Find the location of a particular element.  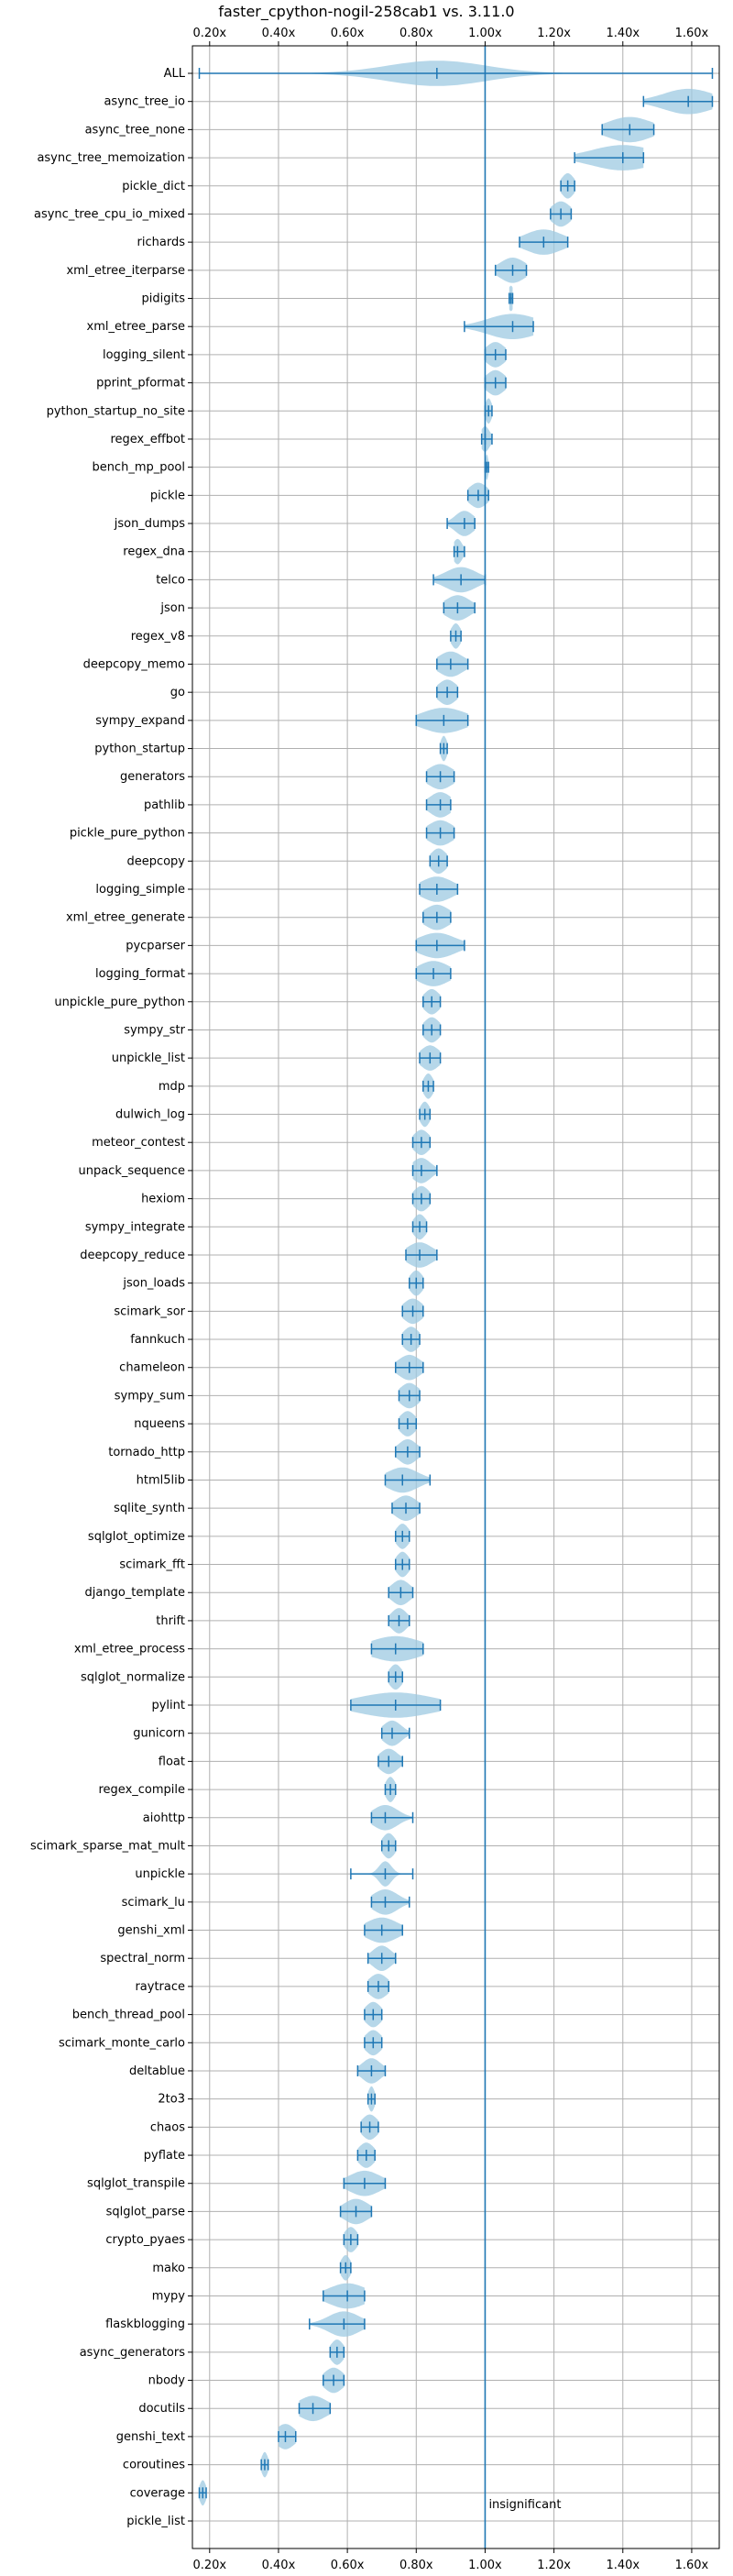

y-tick-label: sympy_expand is located at coordinates (140, 721).